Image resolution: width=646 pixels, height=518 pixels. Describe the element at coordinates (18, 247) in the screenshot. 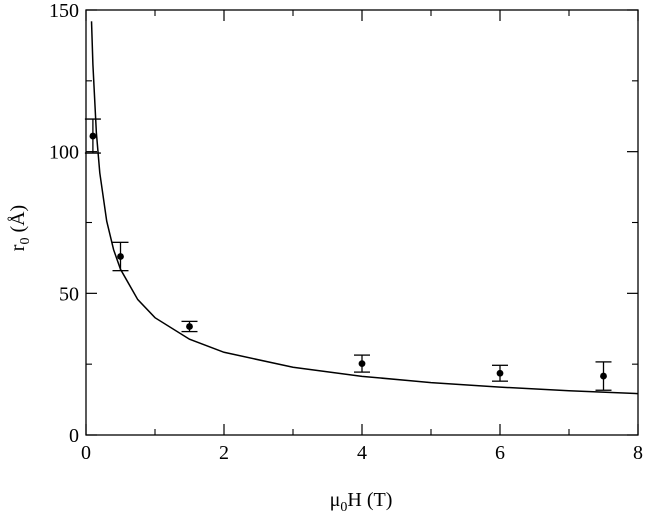

I see `y-axis-label-main: r` at that location.